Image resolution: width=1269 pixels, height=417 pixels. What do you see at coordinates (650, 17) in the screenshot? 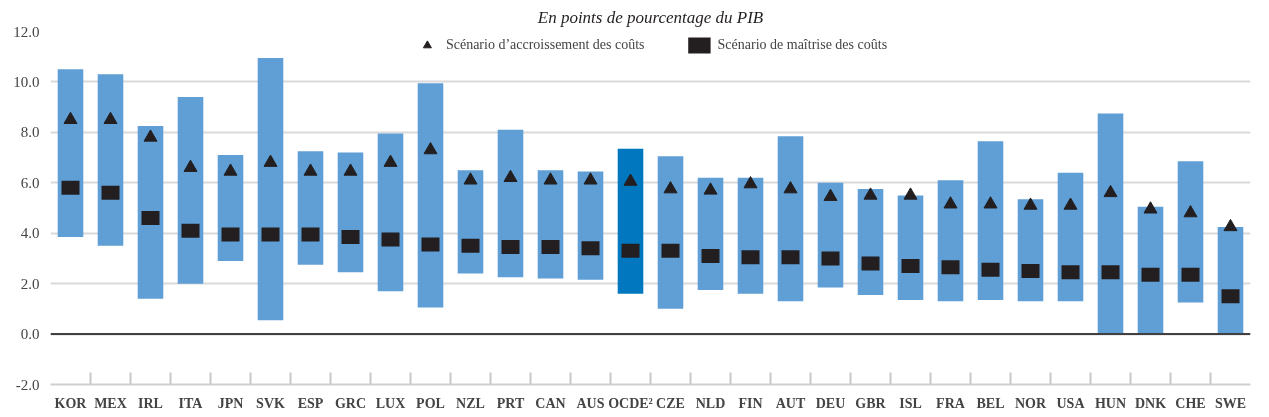
I see `chart-title: En points de pourcentage du PIB` at bounding box center [650, 17].